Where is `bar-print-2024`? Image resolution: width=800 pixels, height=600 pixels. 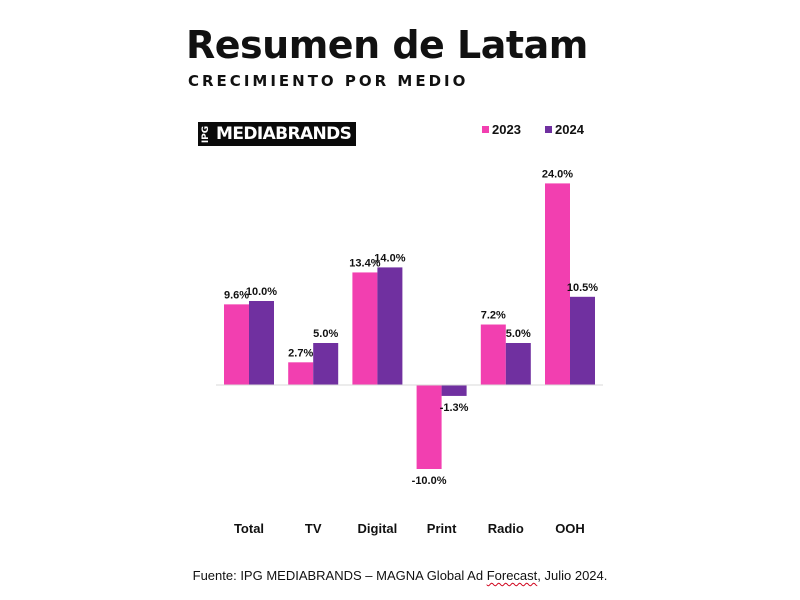
bar-print-2024 is located at coordinates (454, 390).